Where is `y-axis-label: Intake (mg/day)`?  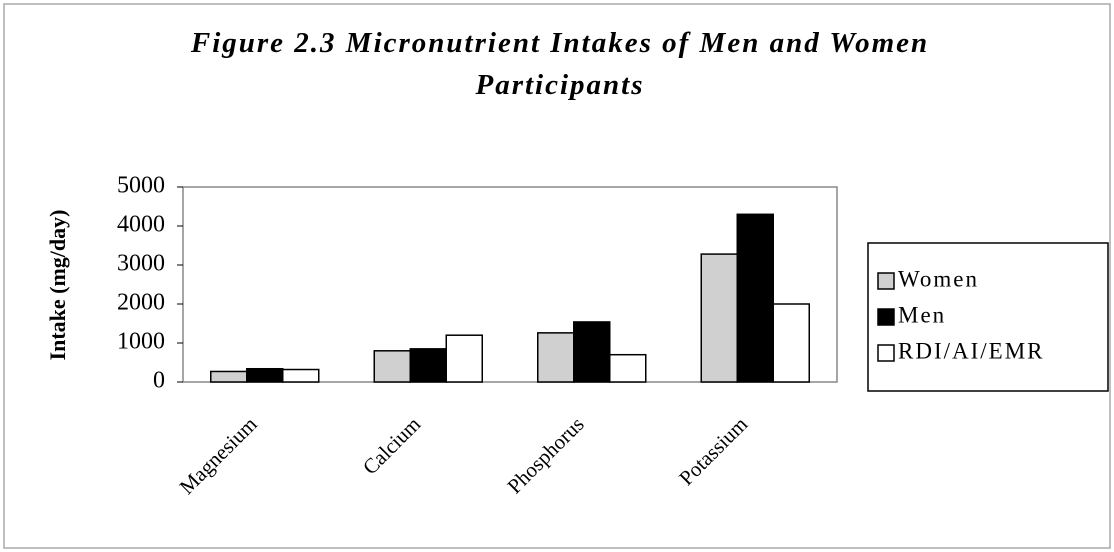 y-axis-label: Intake (mg/day) is located at coordinates (57, 285).